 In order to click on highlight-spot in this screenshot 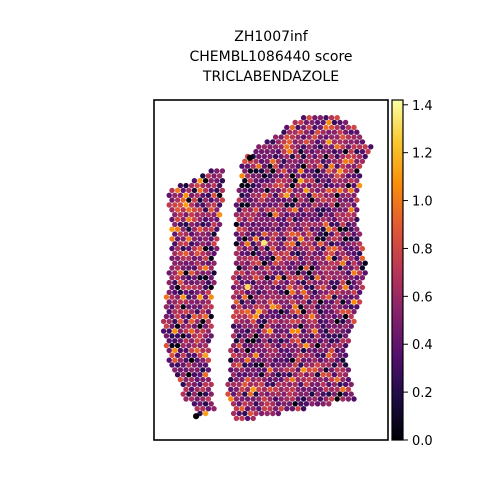, I will do `click(264, 242)`.